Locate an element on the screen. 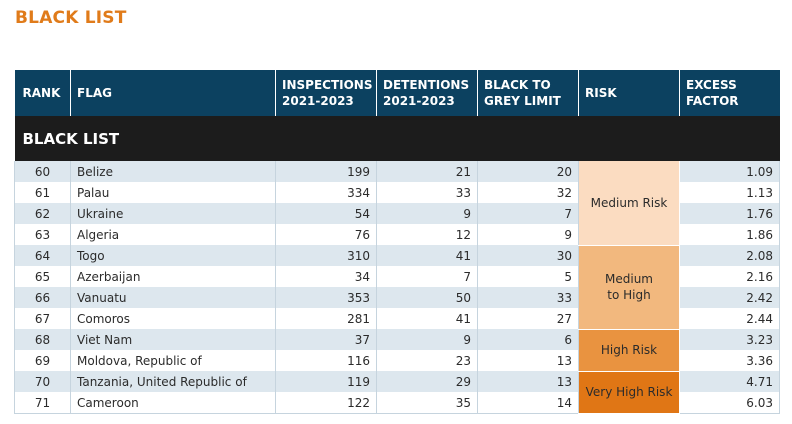 The width and height of the screenshot is (792, 424). excess-cell: 2.16 is located at coordinates (729, 276).